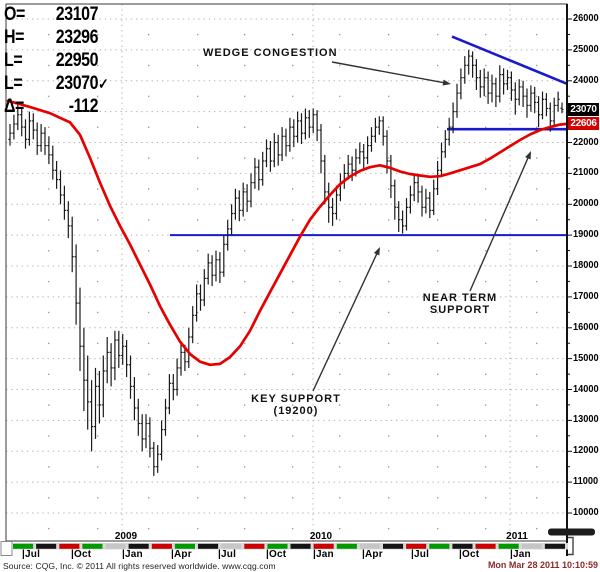  I want to click on last-check-icon: ✓, so click(103, 84).